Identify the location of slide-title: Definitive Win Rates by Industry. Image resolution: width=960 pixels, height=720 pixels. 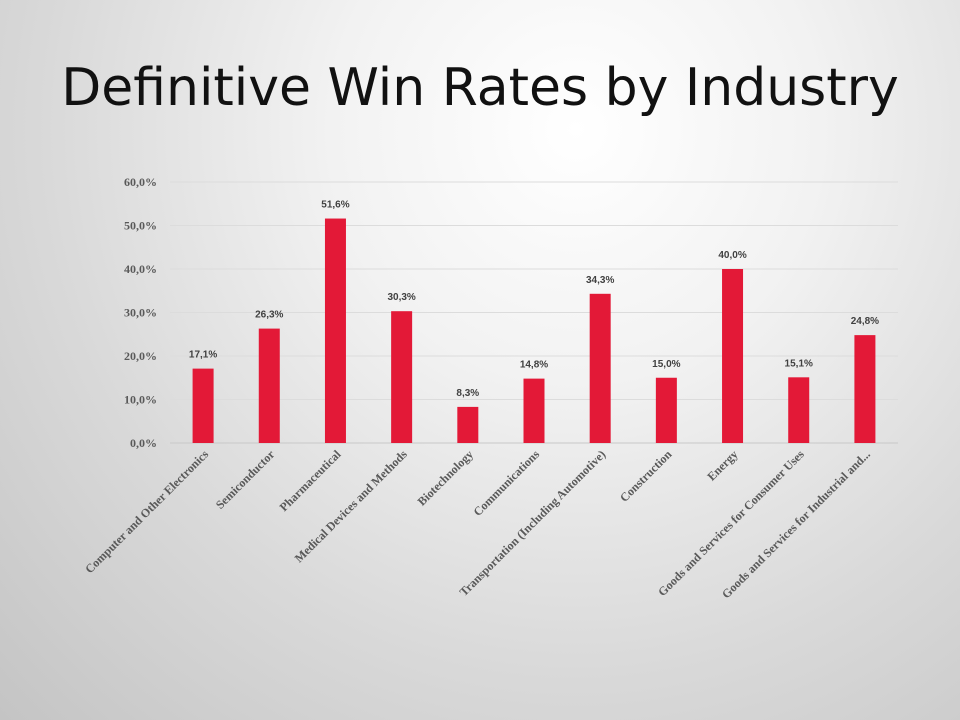
(480, 88).